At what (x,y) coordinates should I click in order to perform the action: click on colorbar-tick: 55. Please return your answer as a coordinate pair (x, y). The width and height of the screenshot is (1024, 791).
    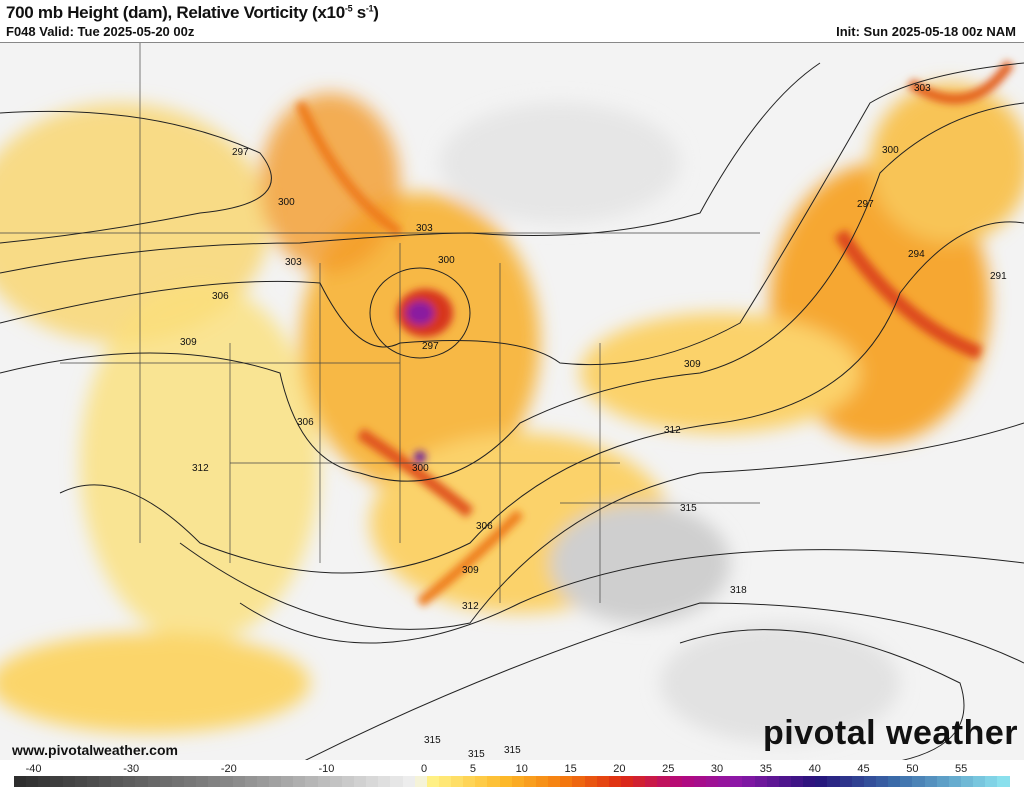
    Looking at the image, I should click on (961, 769).